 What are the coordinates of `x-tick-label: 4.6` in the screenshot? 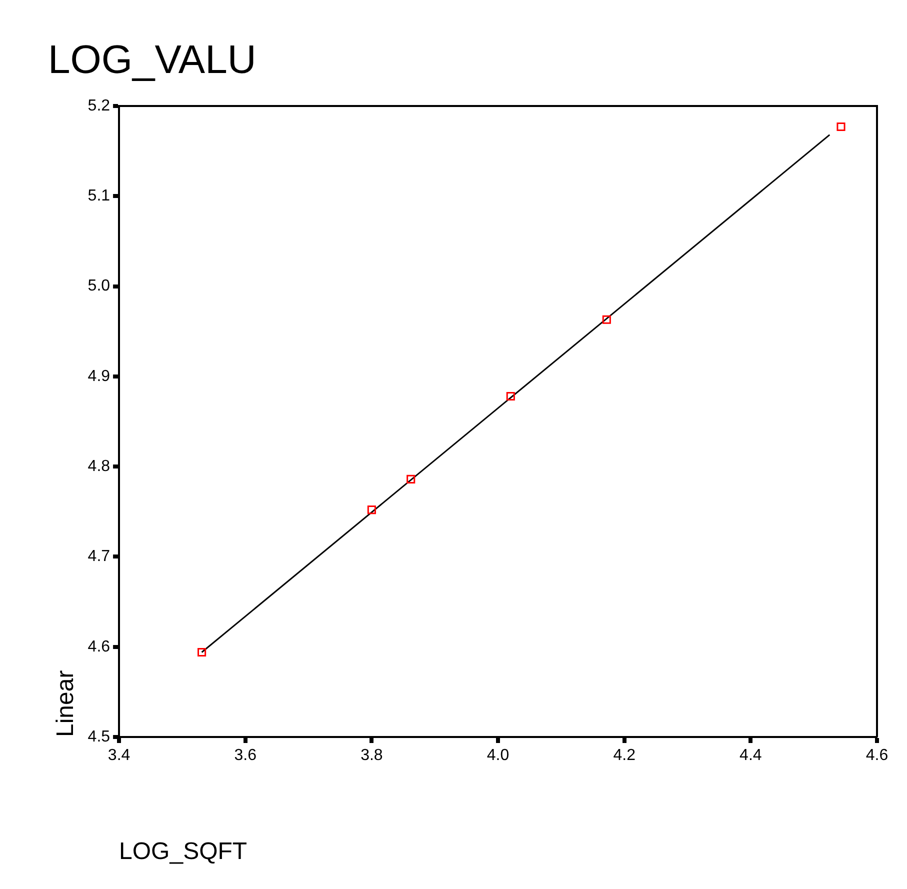 It's located at (877, 755).